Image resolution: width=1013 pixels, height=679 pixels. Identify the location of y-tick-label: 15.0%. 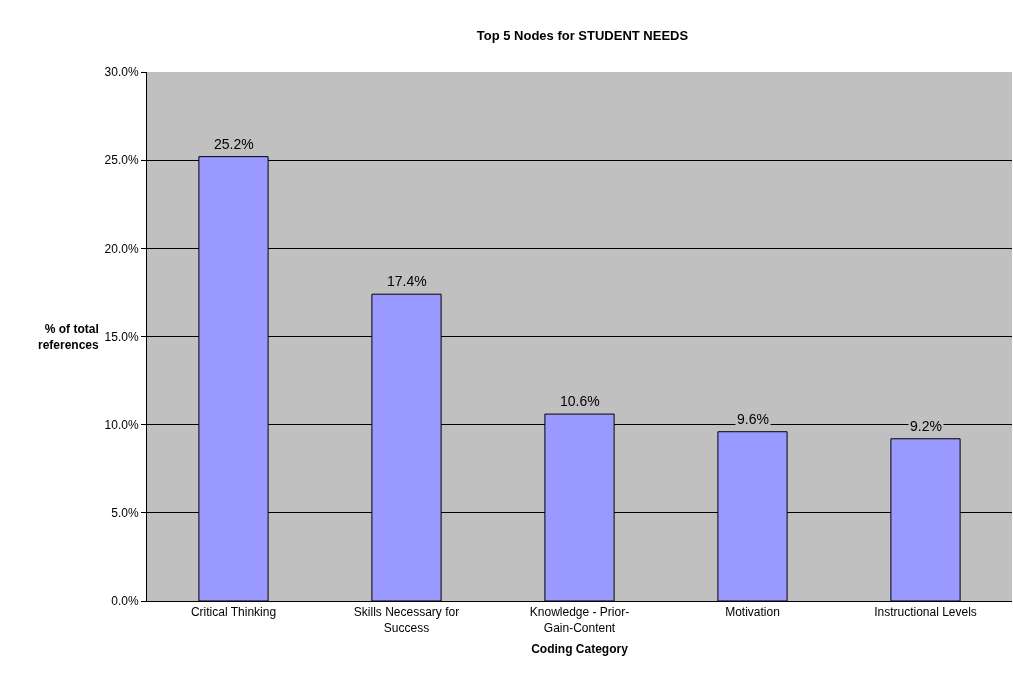
(121, 336).